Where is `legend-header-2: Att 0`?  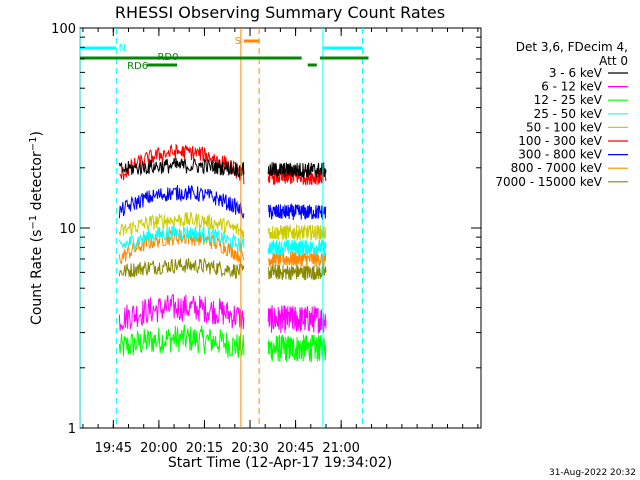
legend-header-2: Att 0 is located at coordinates (613, 61).